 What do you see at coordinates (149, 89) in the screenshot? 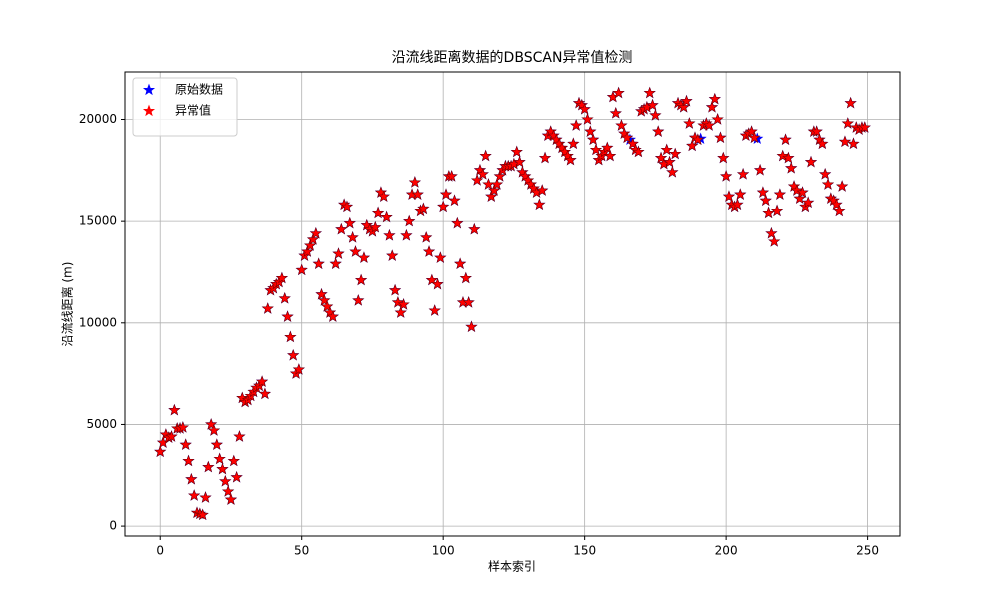
I see `legend-marker` at bounding box center [149, 89].